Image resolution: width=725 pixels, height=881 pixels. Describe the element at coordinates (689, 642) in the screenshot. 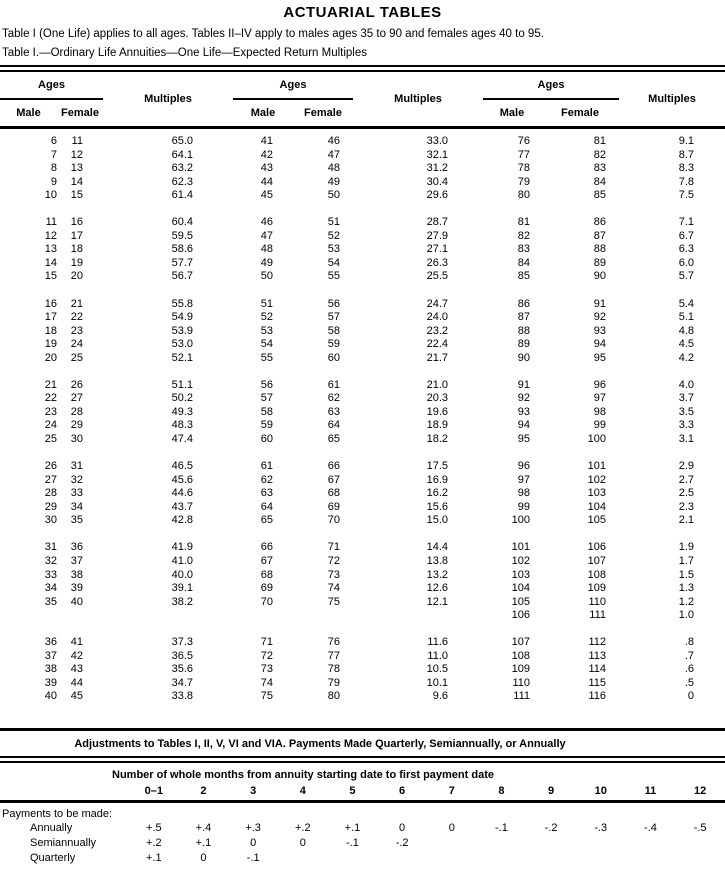

I see `cell: .8` at that location.